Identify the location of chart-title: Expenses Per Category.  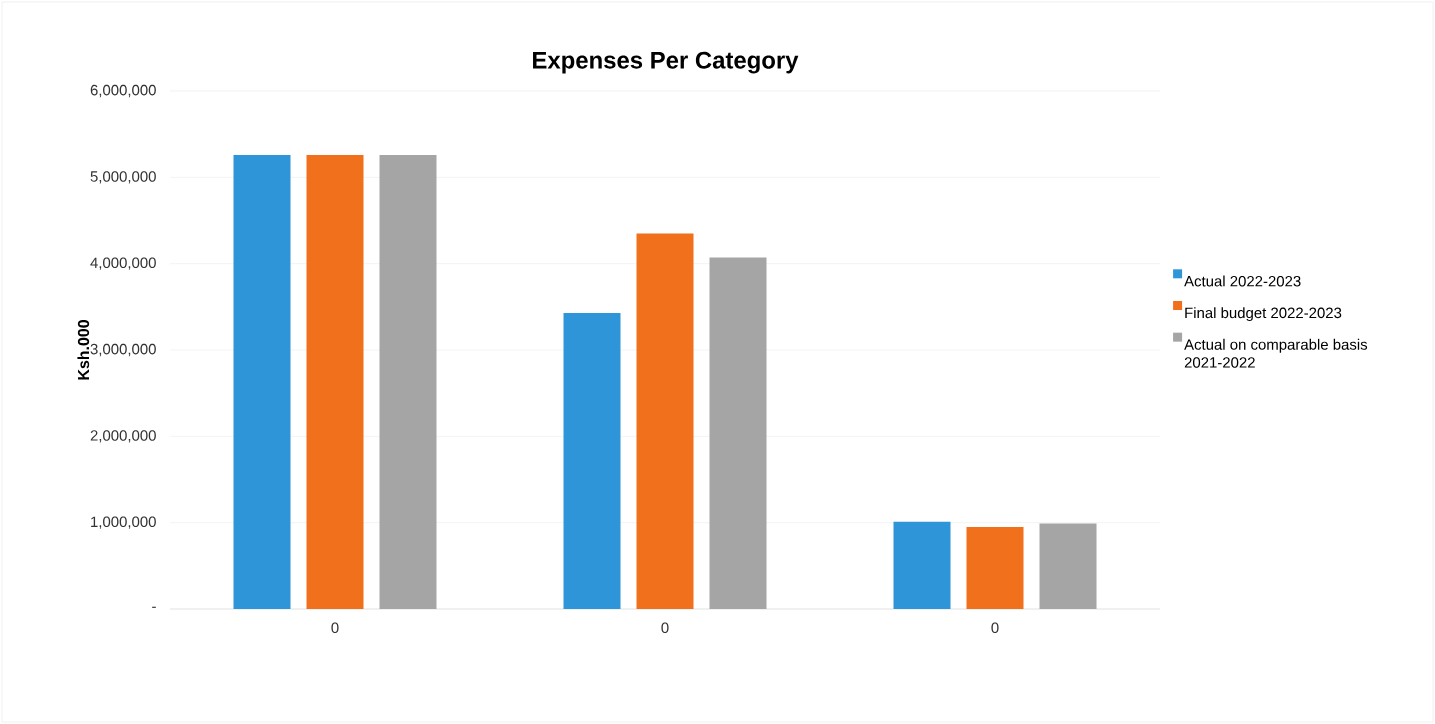
(666, 62).